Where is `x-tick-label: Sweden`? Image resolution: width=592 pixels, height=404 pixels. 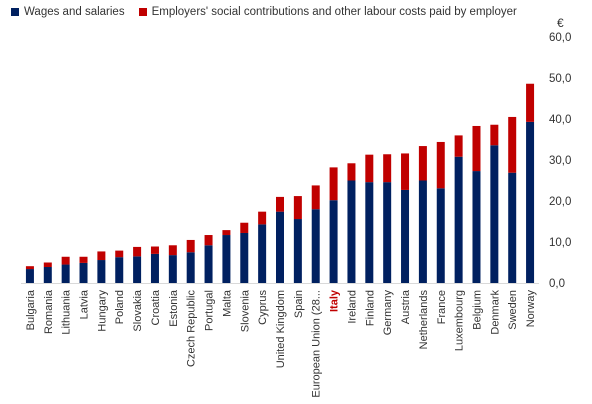 x-tick-label: Sweden is located at coordinates (513, 310).